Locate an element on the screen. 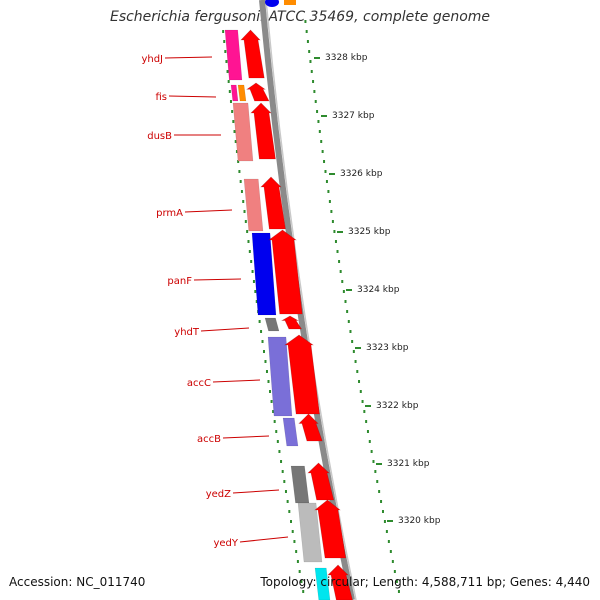 The image size is (600, 600). accC-feature is located at coordinates (280, 376).